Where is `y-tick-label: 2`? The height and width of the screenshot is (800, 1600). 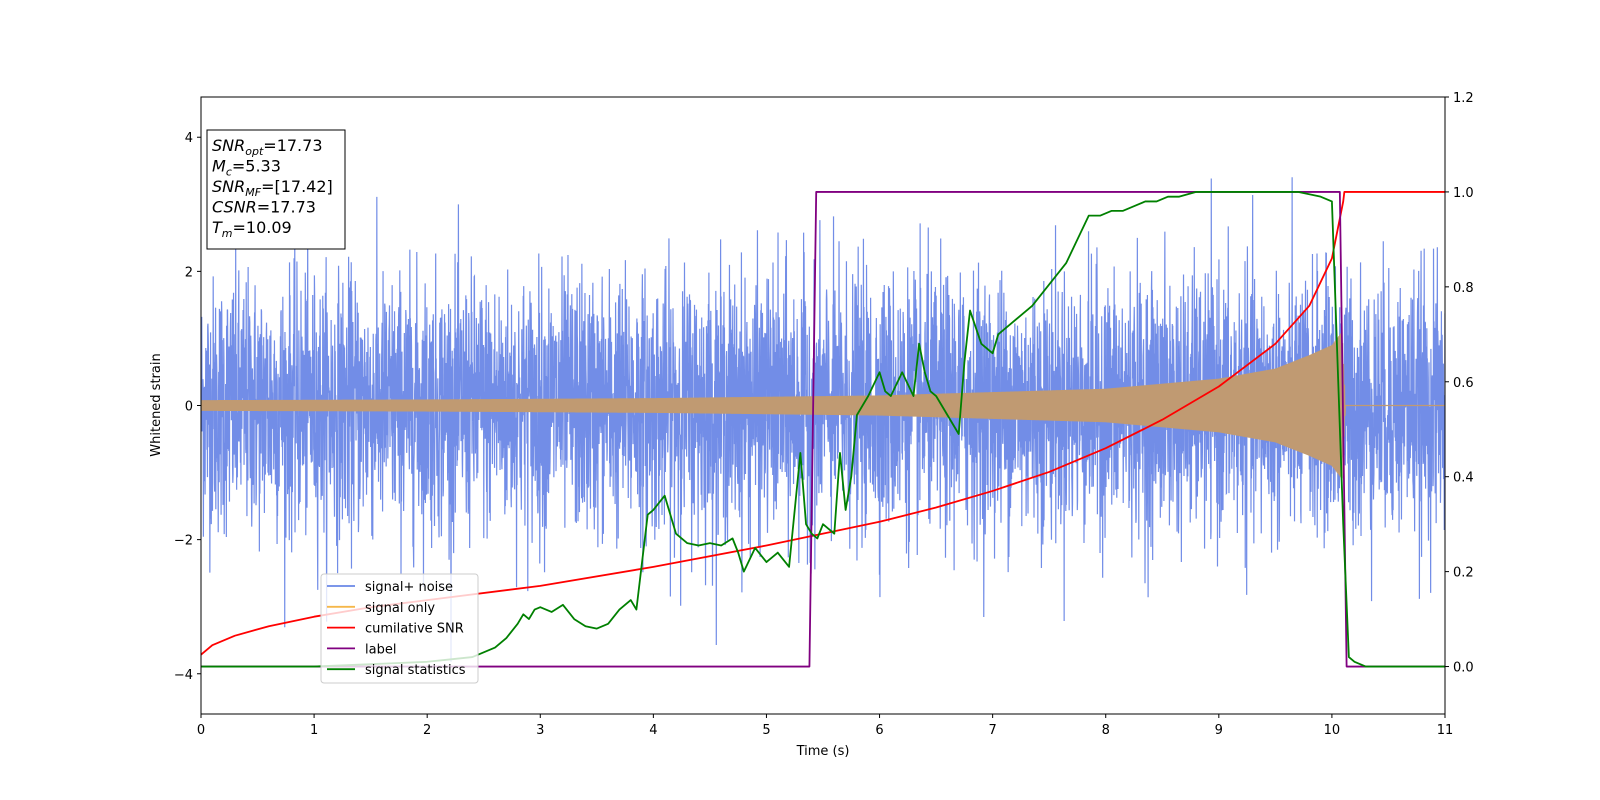
y-tick-label: 2 is located at coordinates (189, 272).